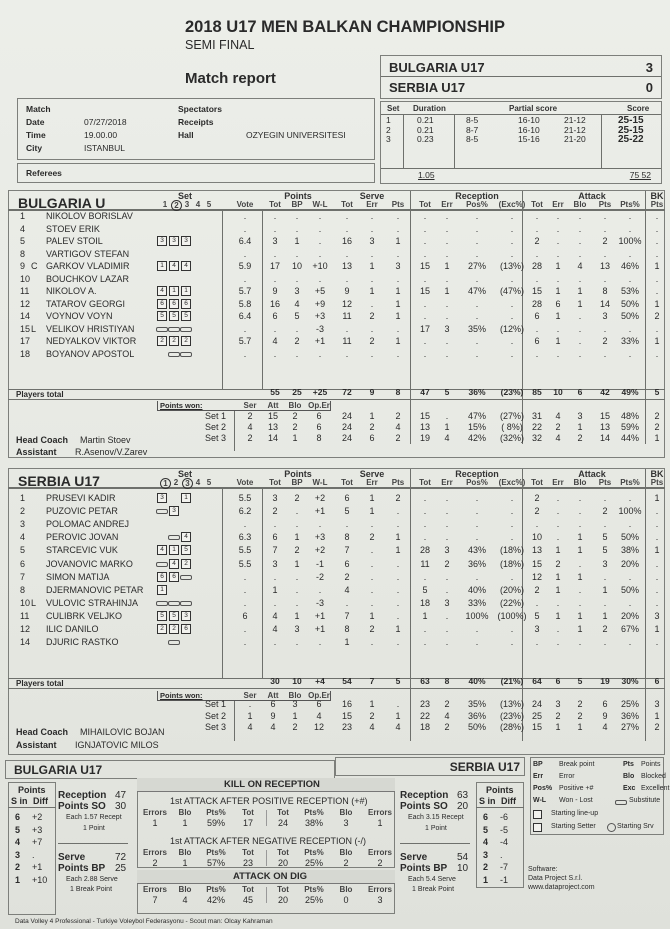 The height and width of the screenshot is (929, 670). Describe the element at coordinates (347, 511) in the screenshot. I see `stat-cell: 5` at that location.